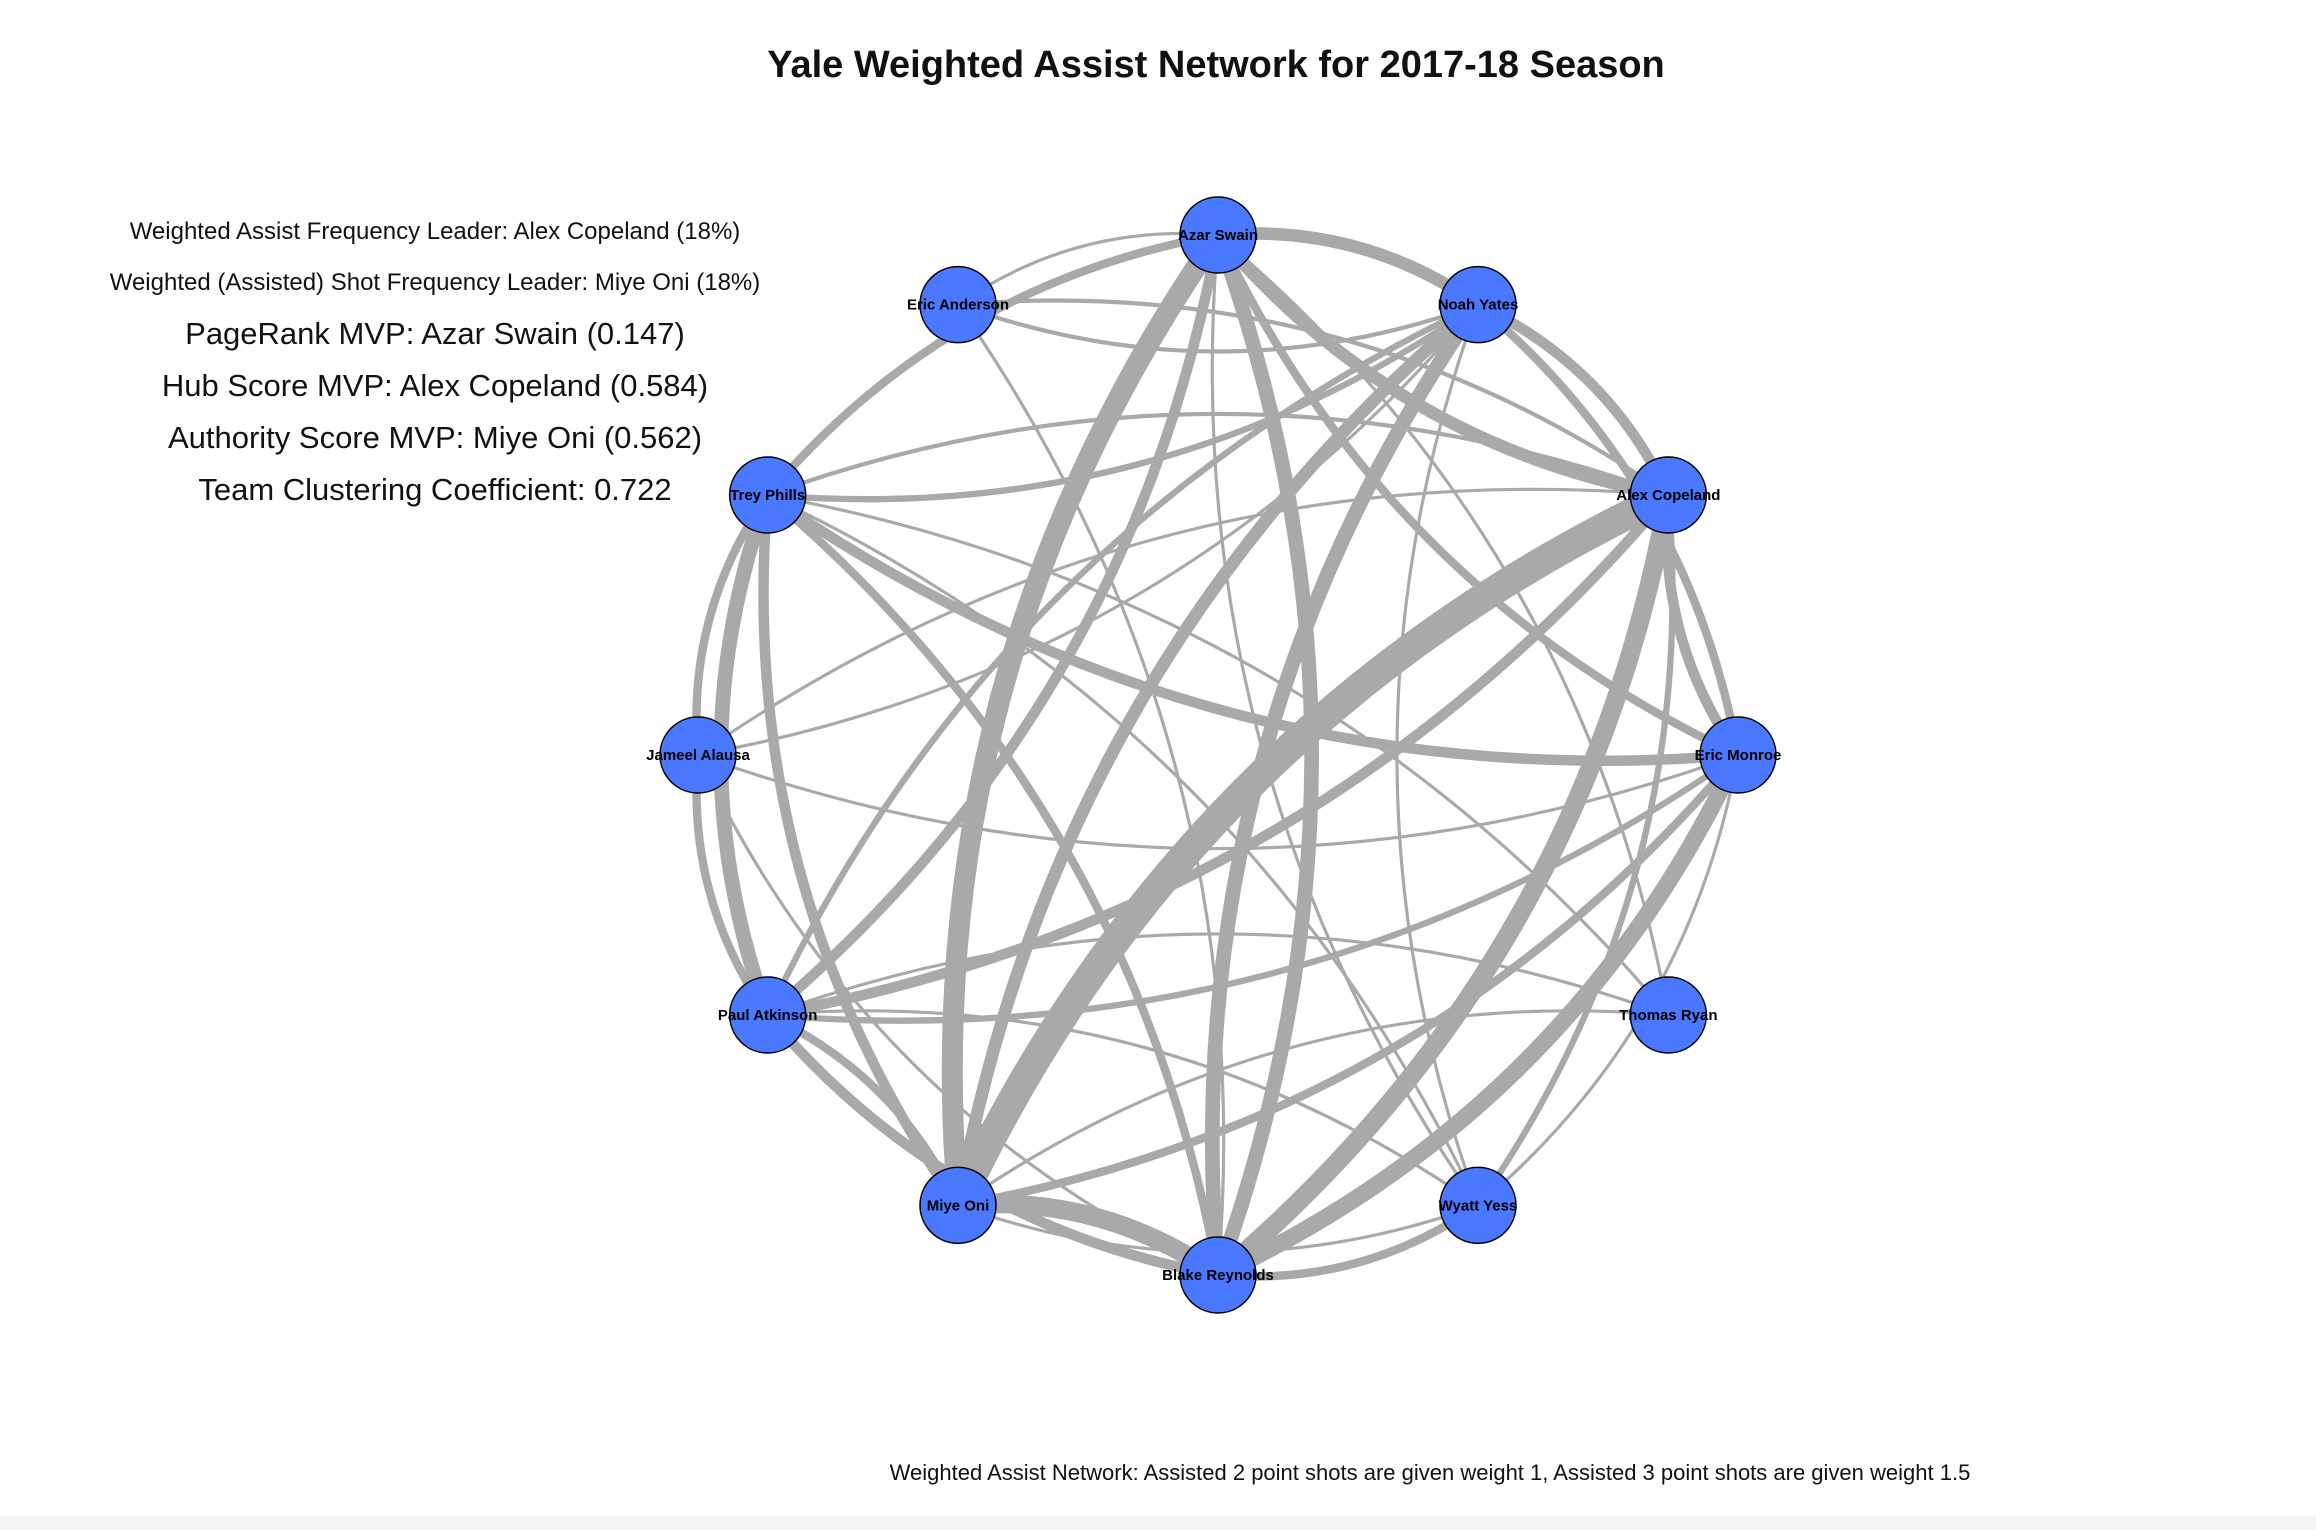  I want to click on node-label: Miye Oni, so click(958, 1205).